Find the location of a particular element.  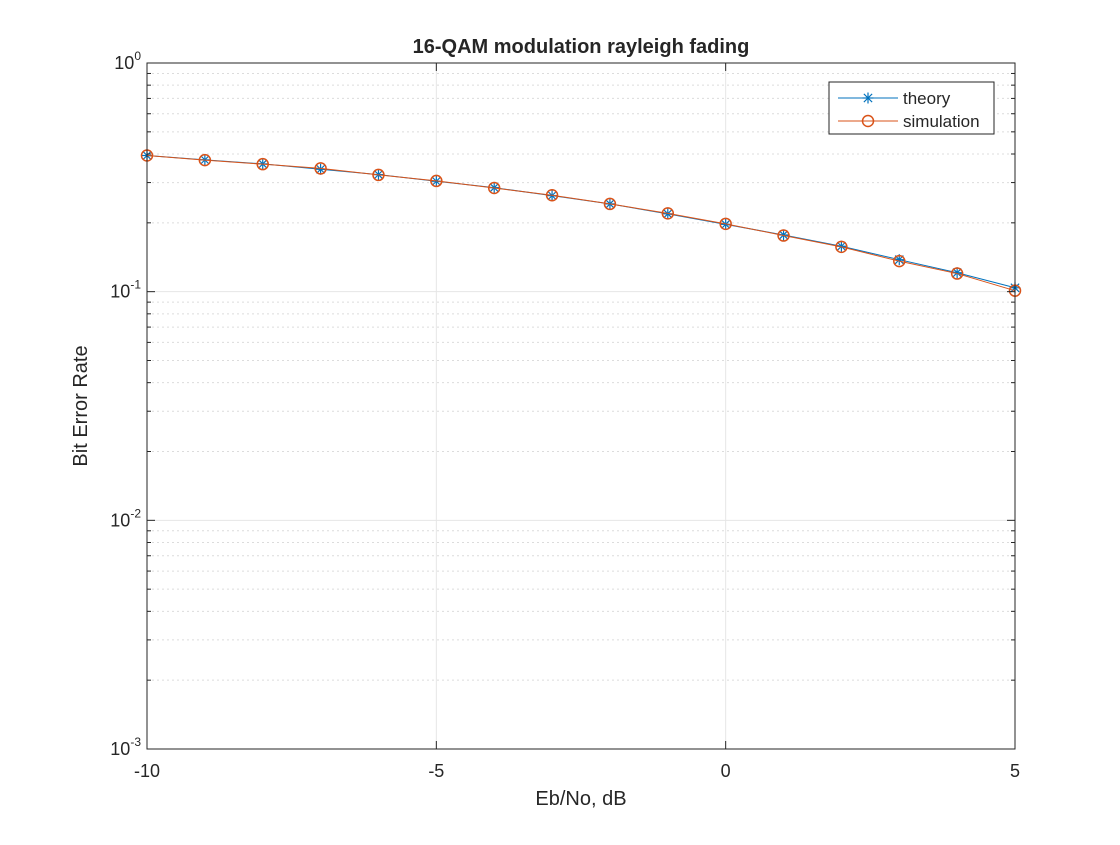

x-tick-label: -5 is located at coordinates (436, 771).